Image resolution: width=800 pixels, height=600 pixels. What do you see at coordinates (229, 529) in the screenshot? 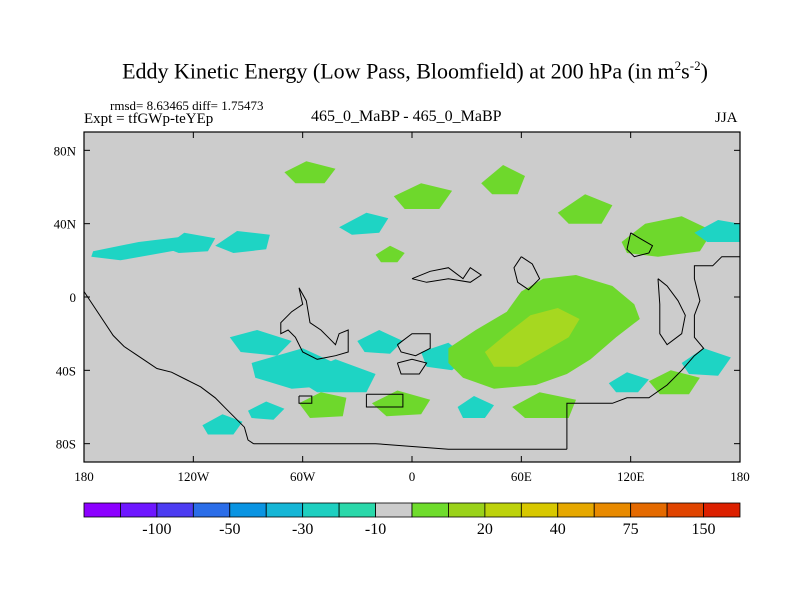
I see `colorbar-label: -50` at bounding box center [229, 529].